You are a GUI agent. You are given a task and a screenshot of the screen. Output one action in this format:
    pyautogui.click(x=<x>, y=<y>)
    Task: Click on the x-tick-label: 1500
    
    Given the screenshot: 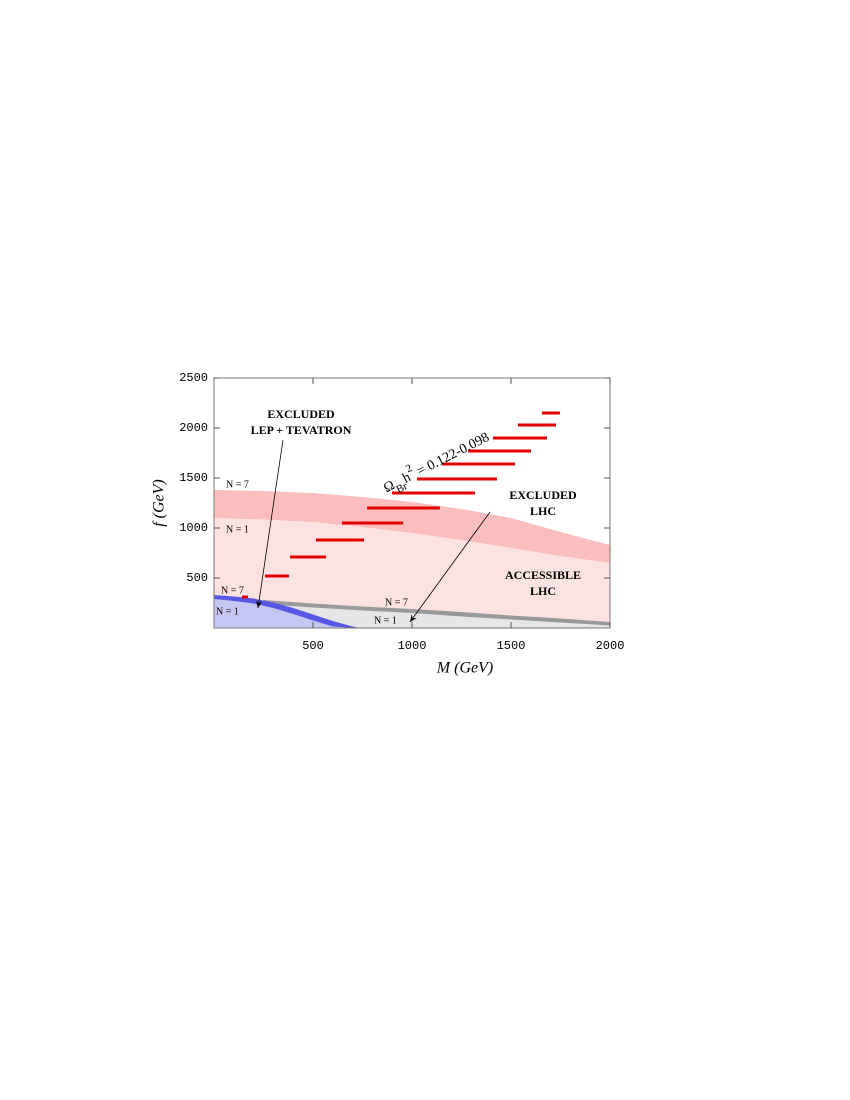 What is the action you would take?
    pyautogui.click(x=511, y=646)
    